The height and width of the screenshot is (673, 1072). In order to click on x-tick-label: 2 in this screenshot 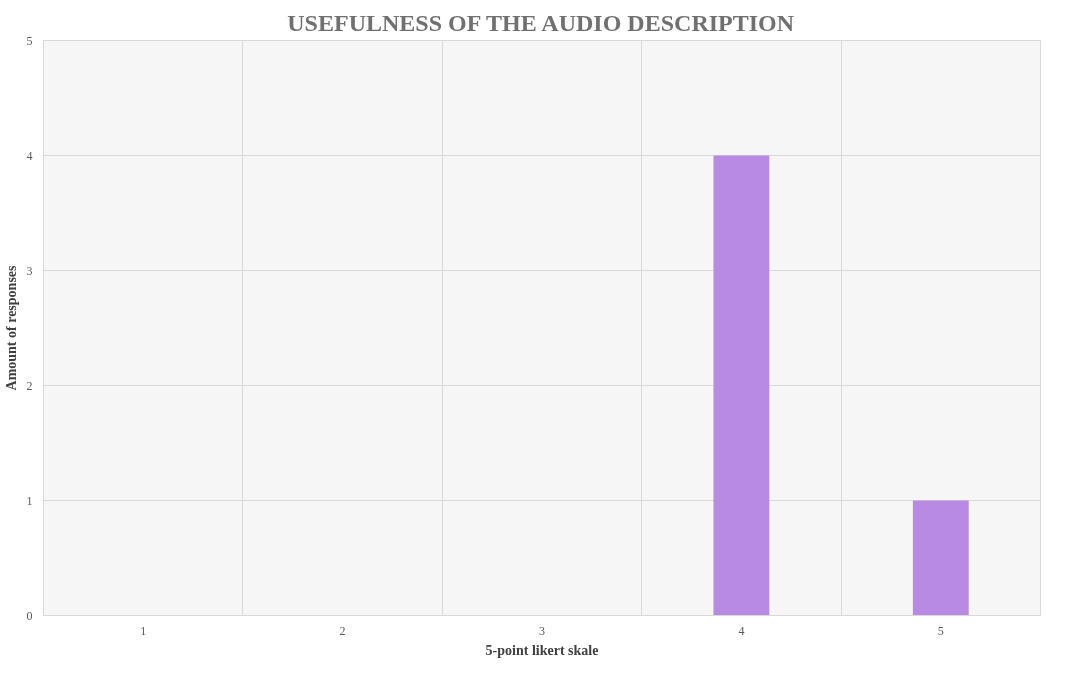, I will do `click(342, 630)`.